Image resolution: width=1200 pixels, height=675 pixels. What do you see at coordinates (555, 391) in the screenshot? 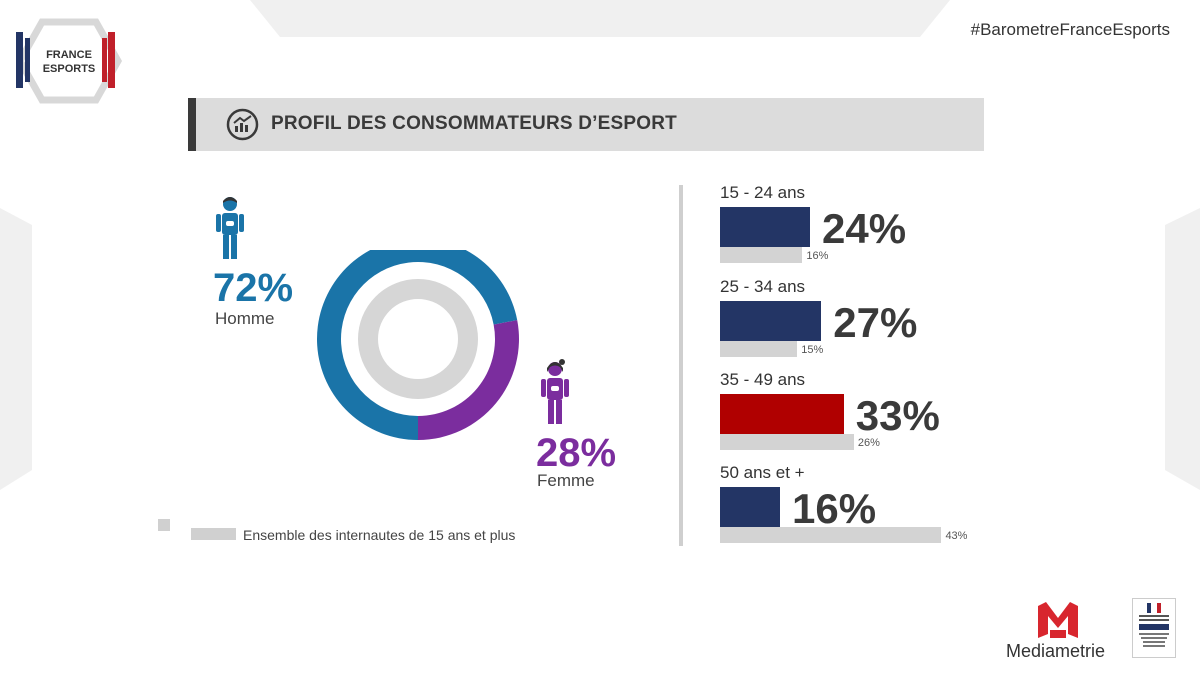
I see `female-figure-icon` at bounding box center [555, 391].